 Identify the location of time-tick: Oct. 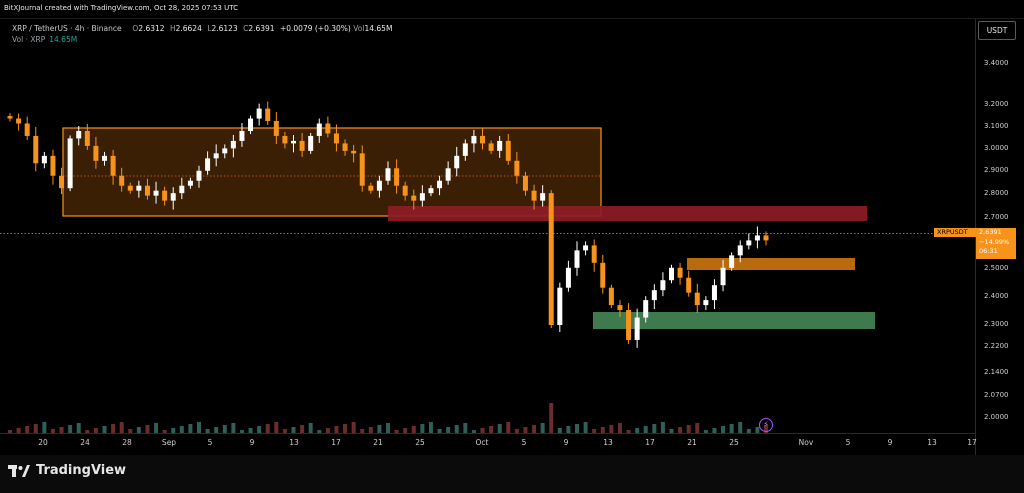
(482, 442).